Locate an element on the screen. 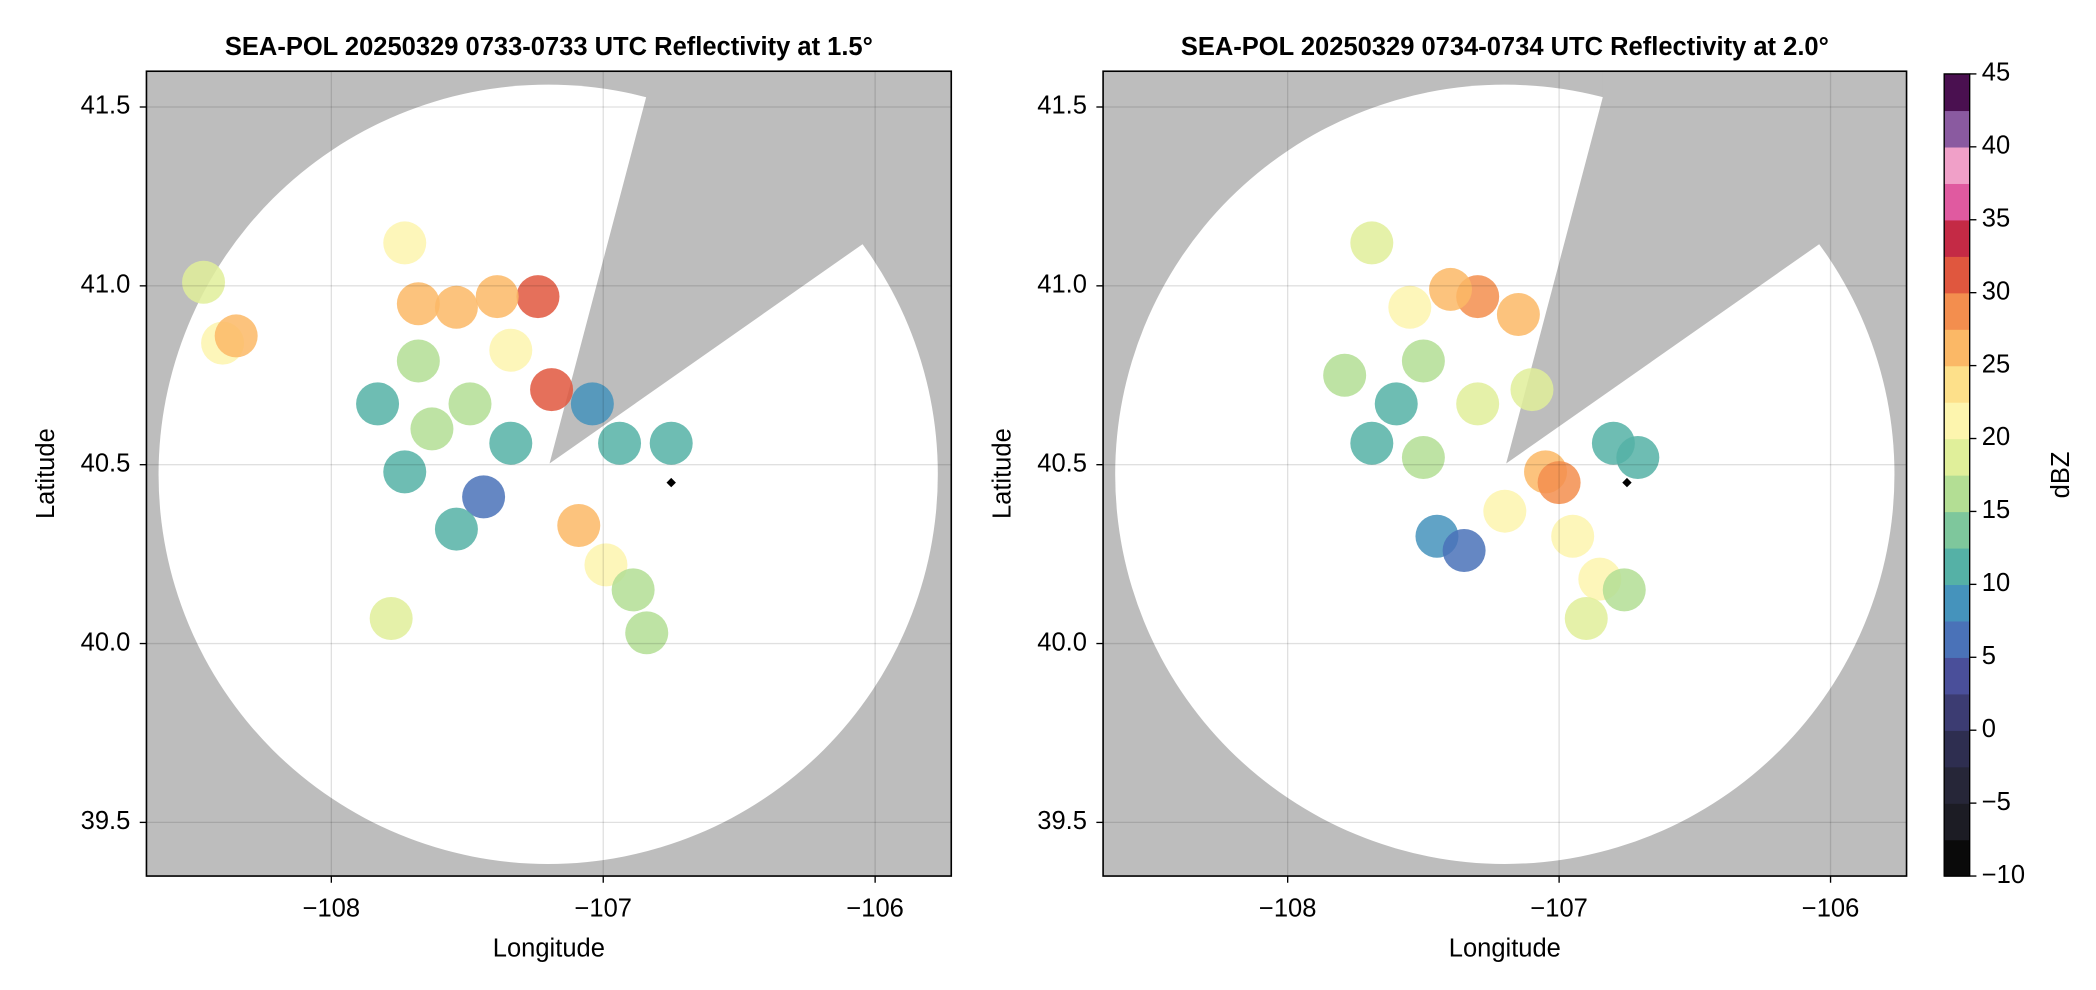 This screenshot has width=2096, height=990. colorbar-tick-label: 0 is located at coordinates (1989, 729).